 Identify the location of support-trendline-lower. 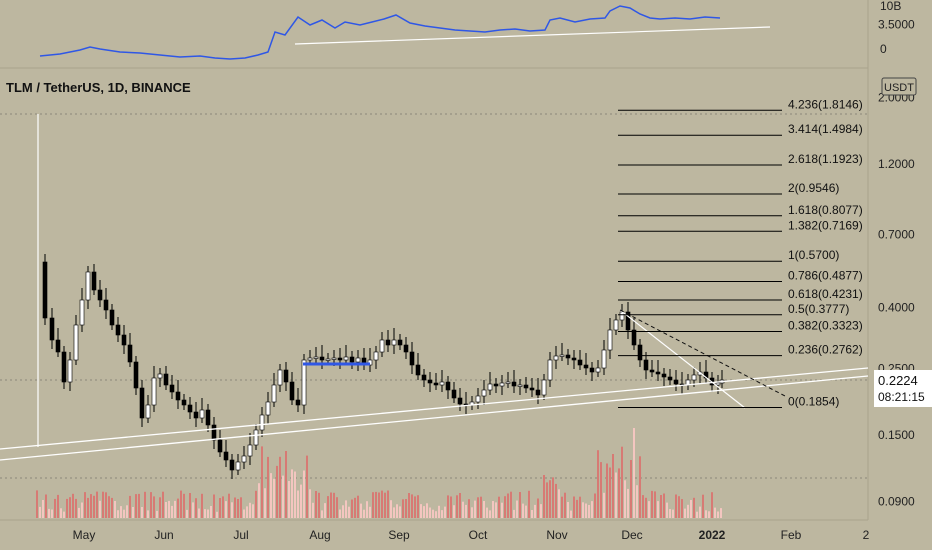
(434, 418).